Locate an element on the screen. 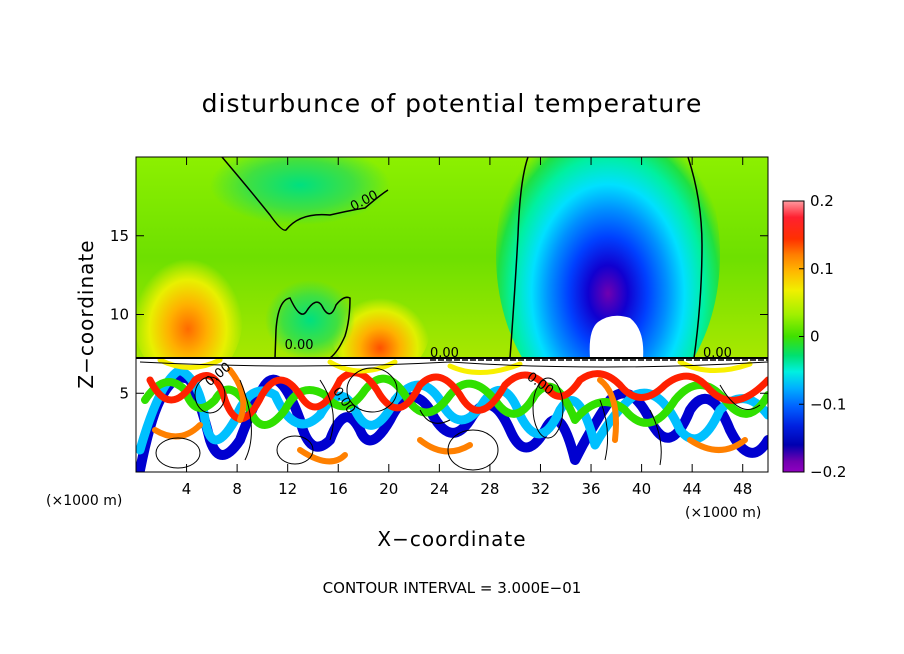 The width and height of the screenshot is (904, 654). warm-region-center is located at coordinates (380, 328).